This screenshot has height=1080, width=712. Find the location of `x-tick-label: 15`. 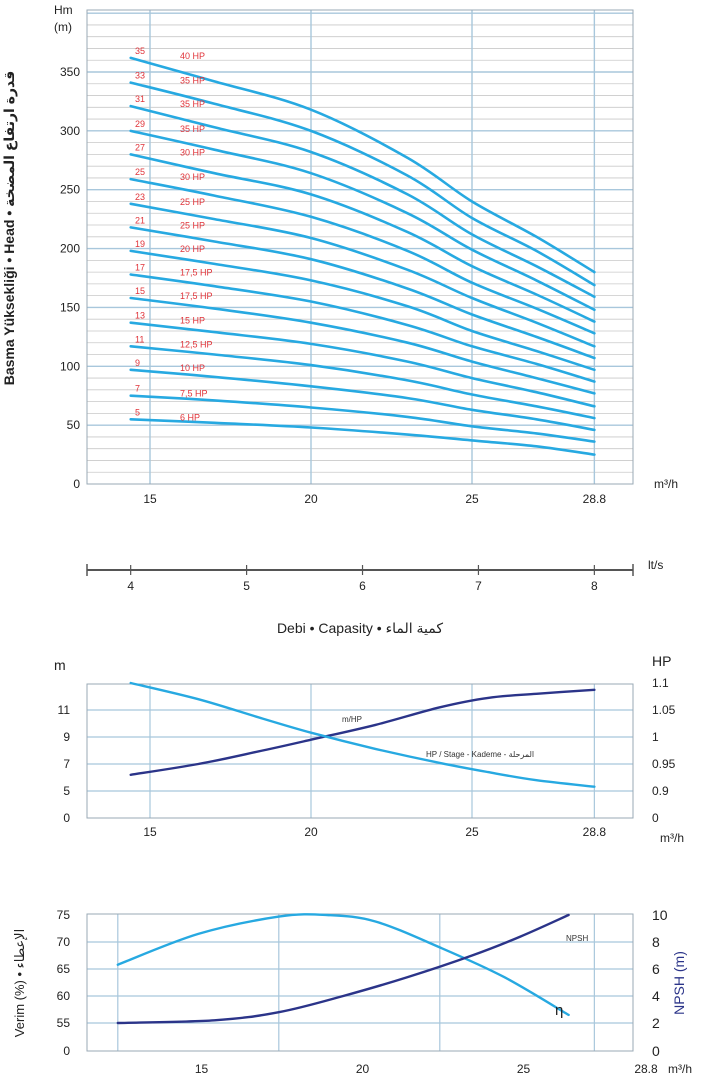

x-tick-label: 15 is located at coordinates (150, 832).